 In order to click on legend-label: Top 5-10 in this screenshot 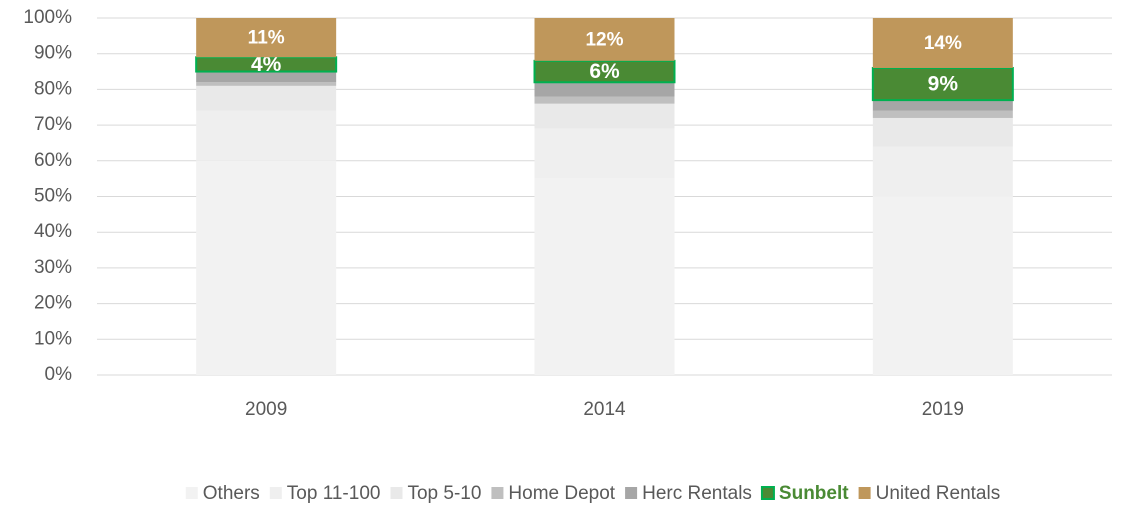, I will do `click(444, 493)`.